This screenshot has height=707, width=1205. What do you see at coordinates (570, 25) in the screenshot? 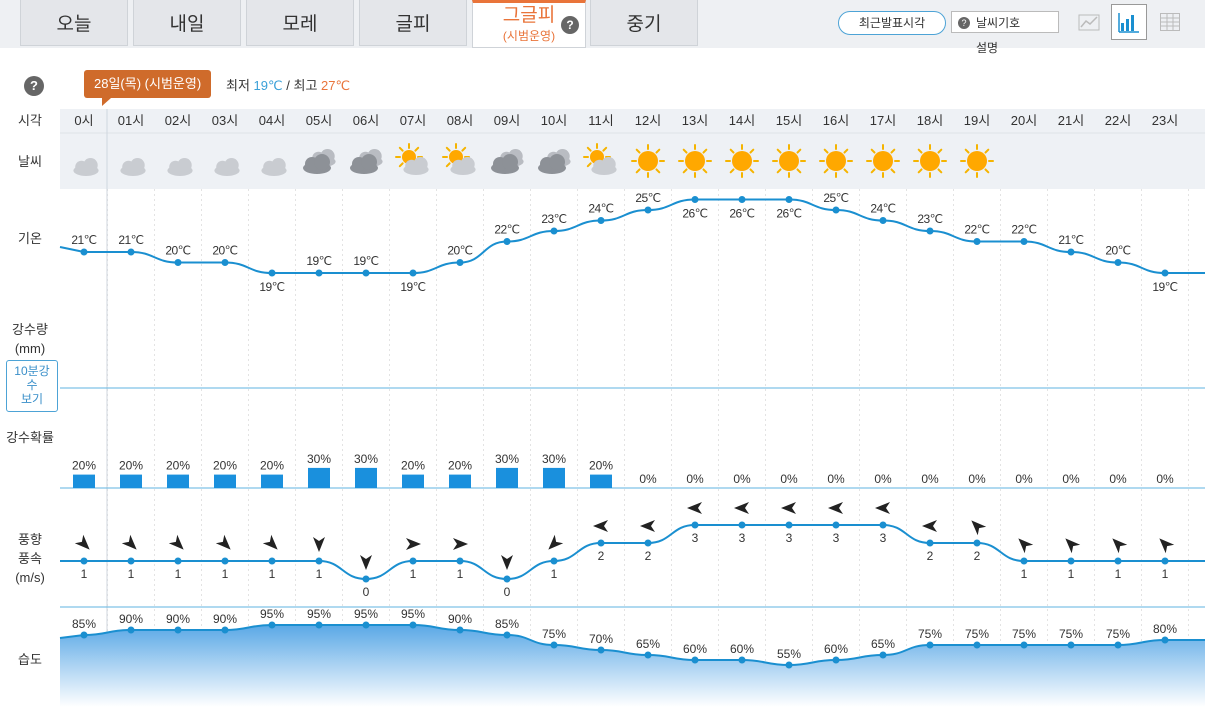
I see `tab-help-icon: ?` at bounding box center [570, 25].